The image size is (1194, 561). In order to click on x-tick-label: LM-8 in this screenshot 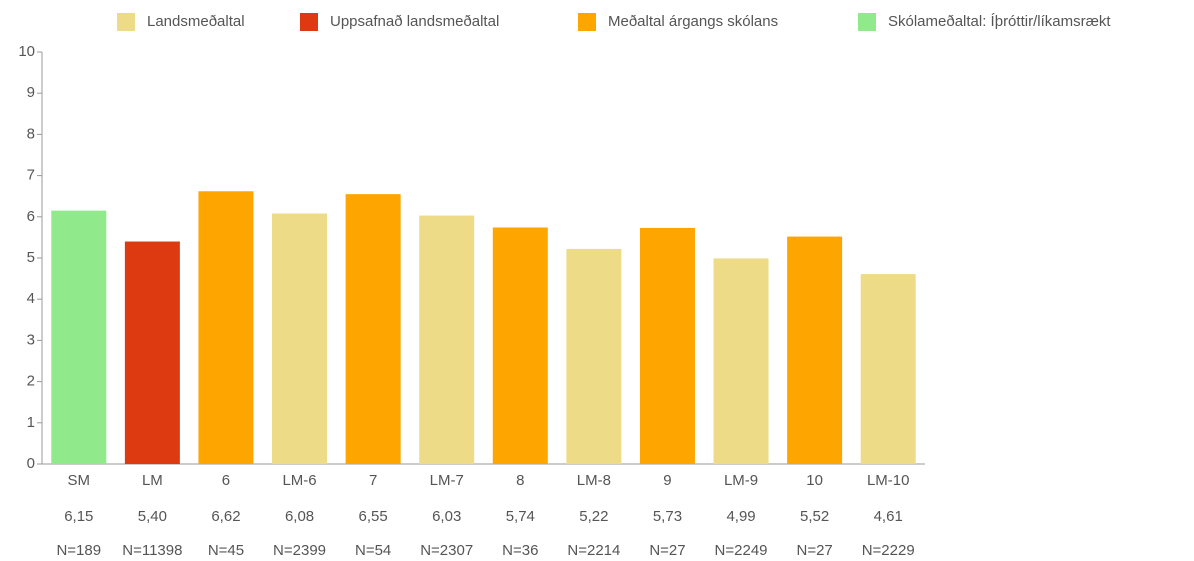, I will do `click(594, 480)`.